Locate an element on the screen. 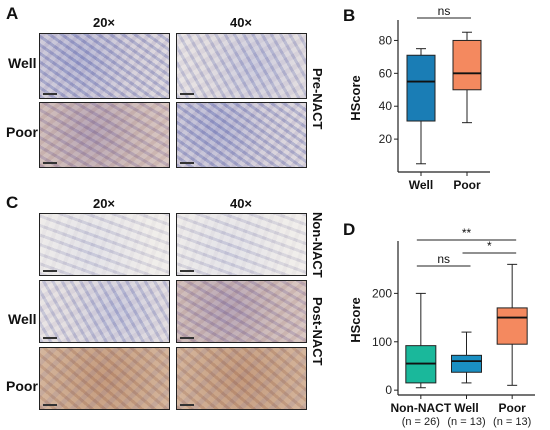 The height and width of the screenshot is (430, 550). panel-a-letter: A is located at coordinates (12, 13).